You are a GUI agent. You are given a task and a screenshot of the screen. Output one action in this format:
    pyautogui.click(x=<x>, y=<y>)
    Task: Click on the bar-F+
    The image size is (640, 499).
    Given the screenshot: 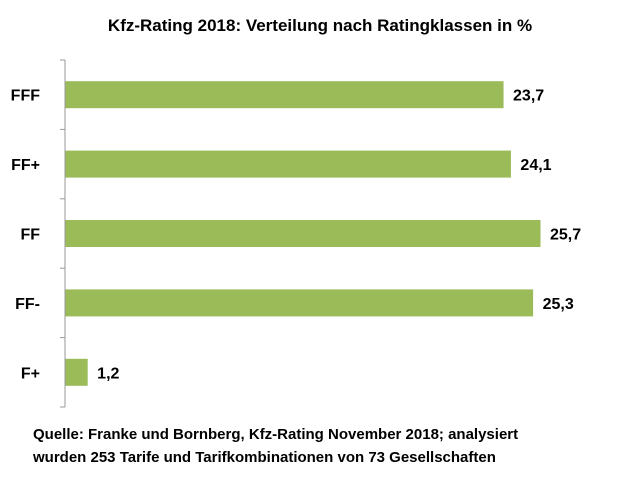 What is the action you would take?
    pyautogui.click(x=76, y=372)
    